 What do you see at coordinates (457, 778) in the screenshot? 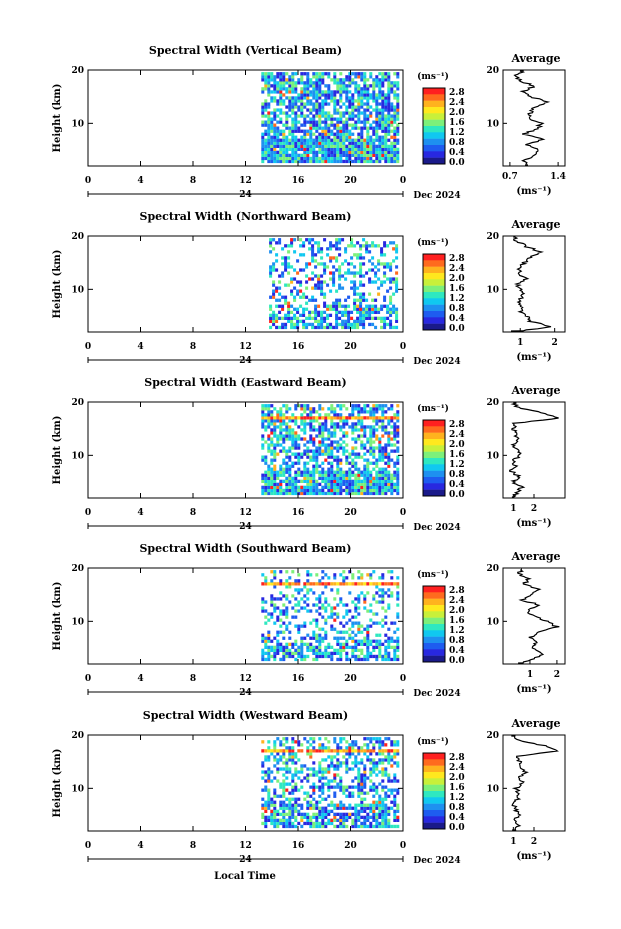
I see `colorbar-tick-label: 2.0` at bounding box center [457, 778].